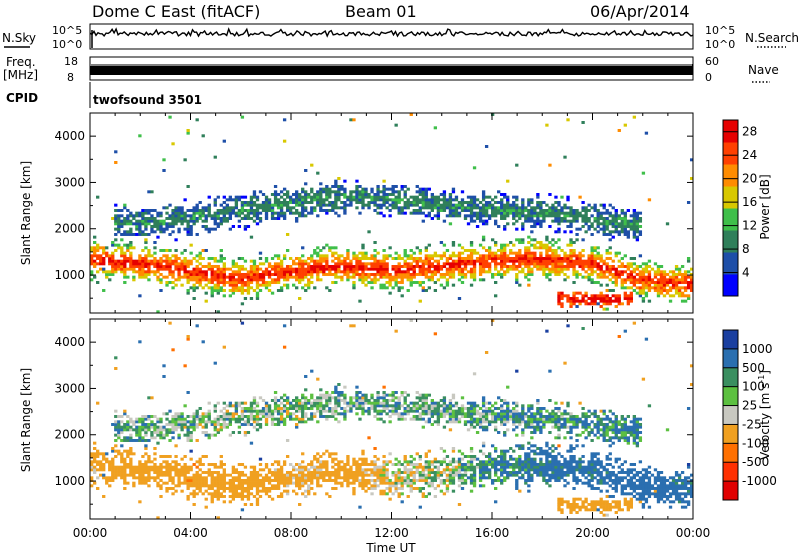 The height and width of the screenshot is (554, 800). I want to click on nsearch-top-tick: 10^5, so click(720, 30).